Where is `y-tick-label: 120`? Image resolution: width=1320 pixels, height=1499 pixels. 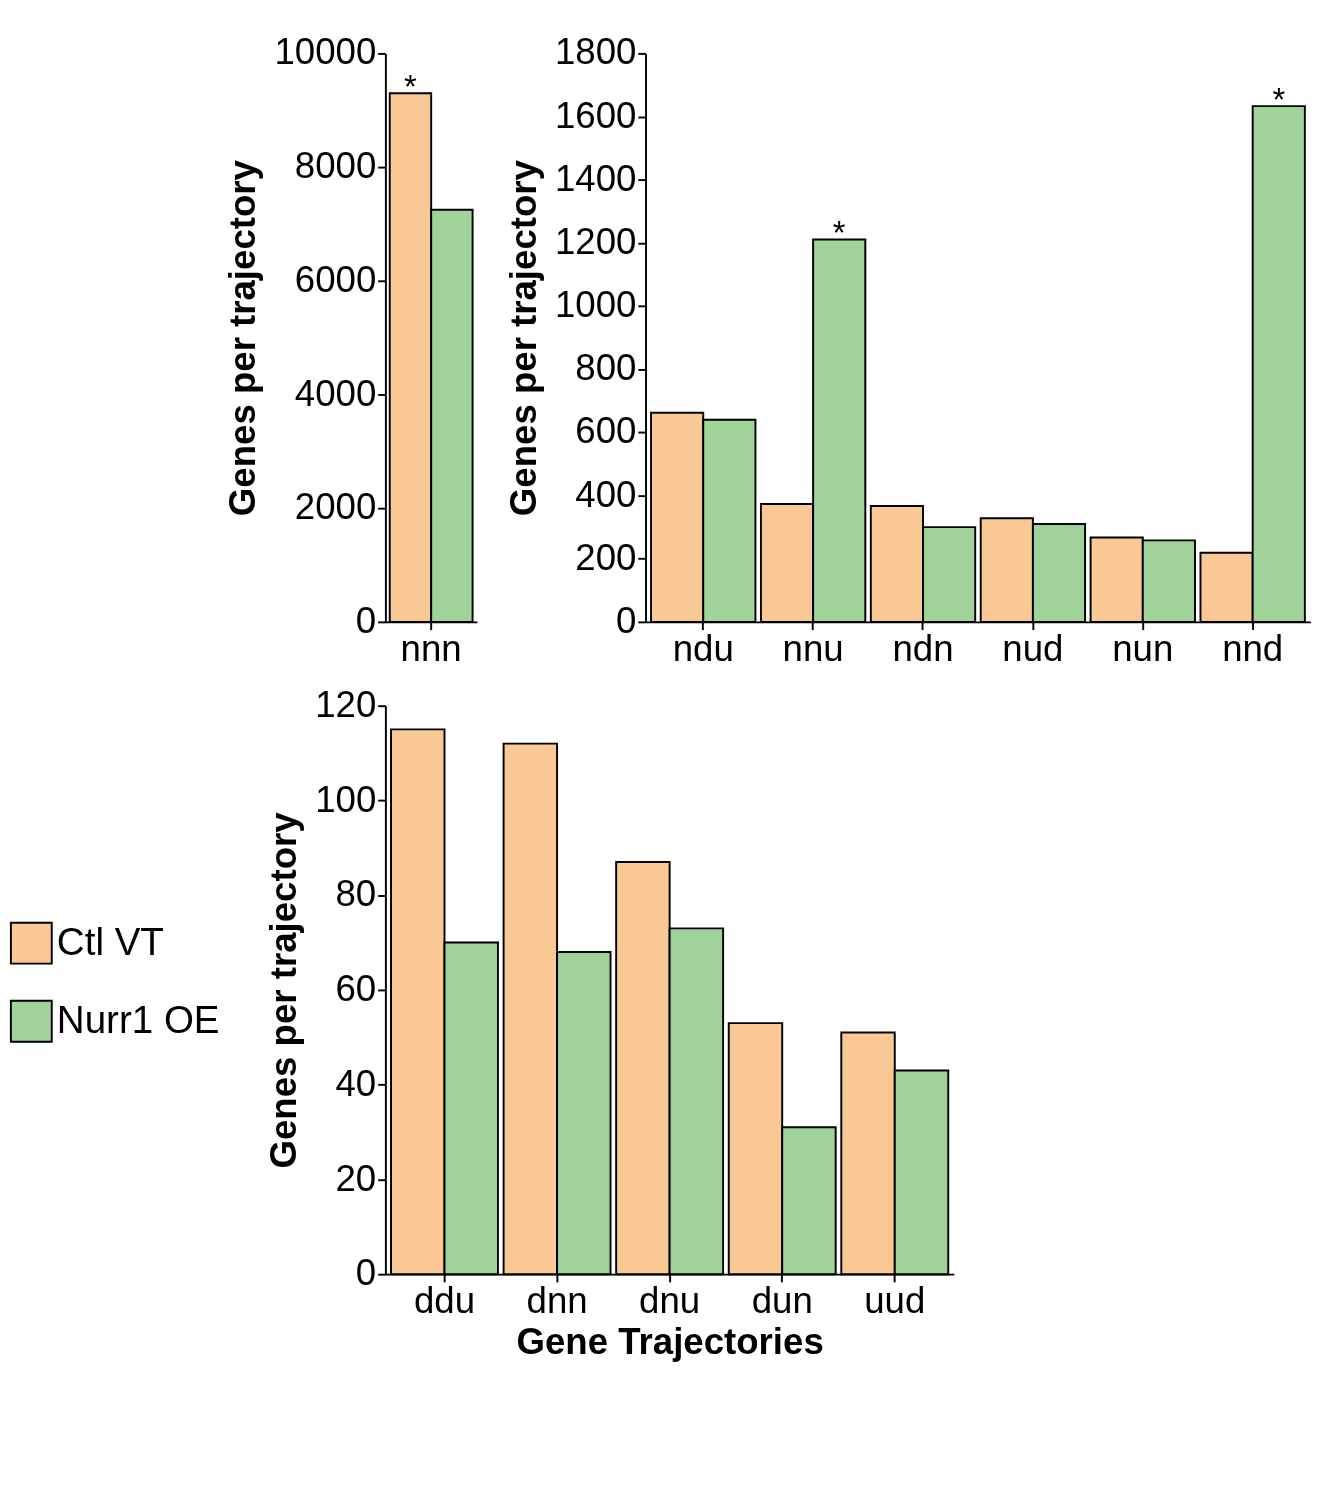
y-tick-label: 120 is located at coordinates (346, 704).